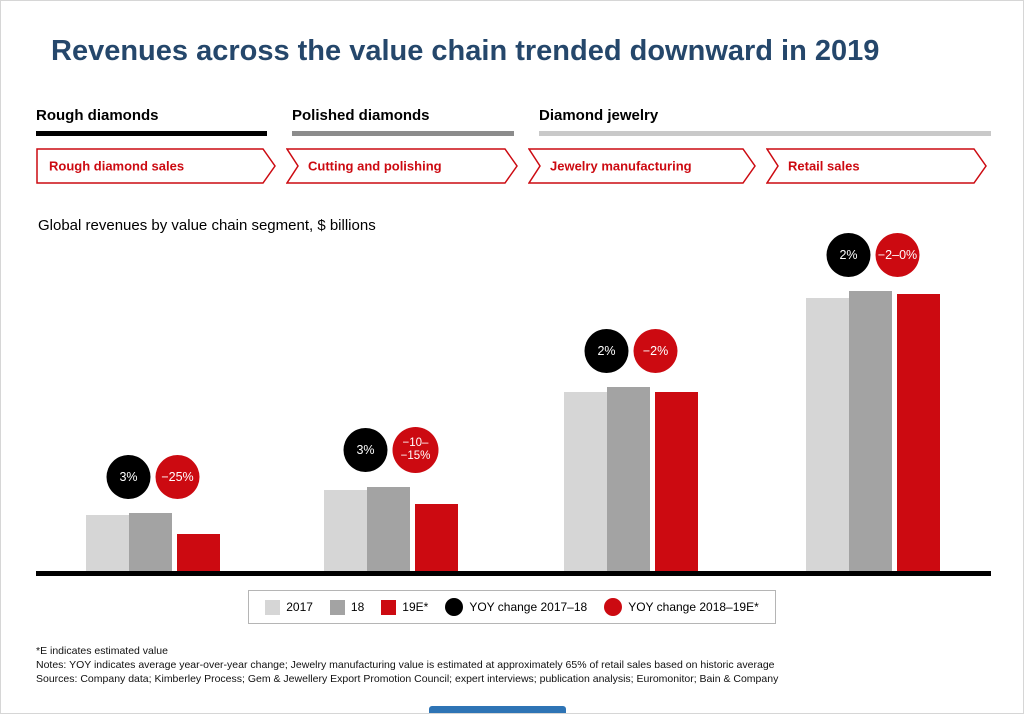 The width and height of the screenshot is (1024, 714). What do you see at coordinates (347, 607) in the screenshot?
I see `legend-item: 18` at bounding box center [347, 607].